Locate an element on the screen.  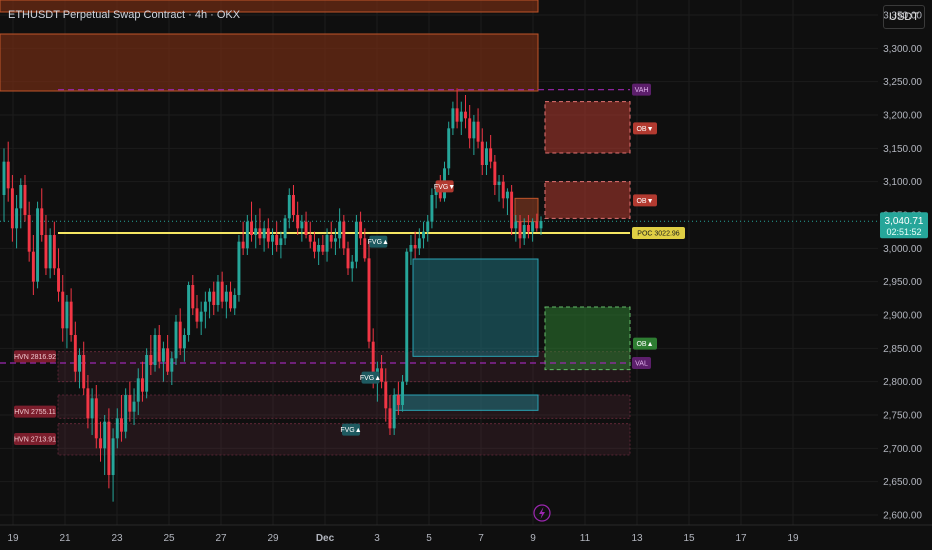
bar-countdown: 02:51:52 is located at coordinates (903, 232).